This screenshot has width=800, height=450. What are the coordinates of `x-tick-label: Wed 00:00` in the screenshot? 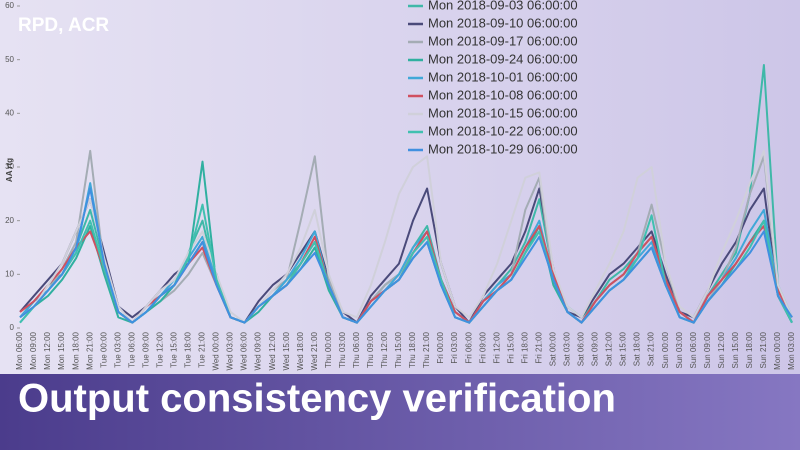 It's located at (216, 350).